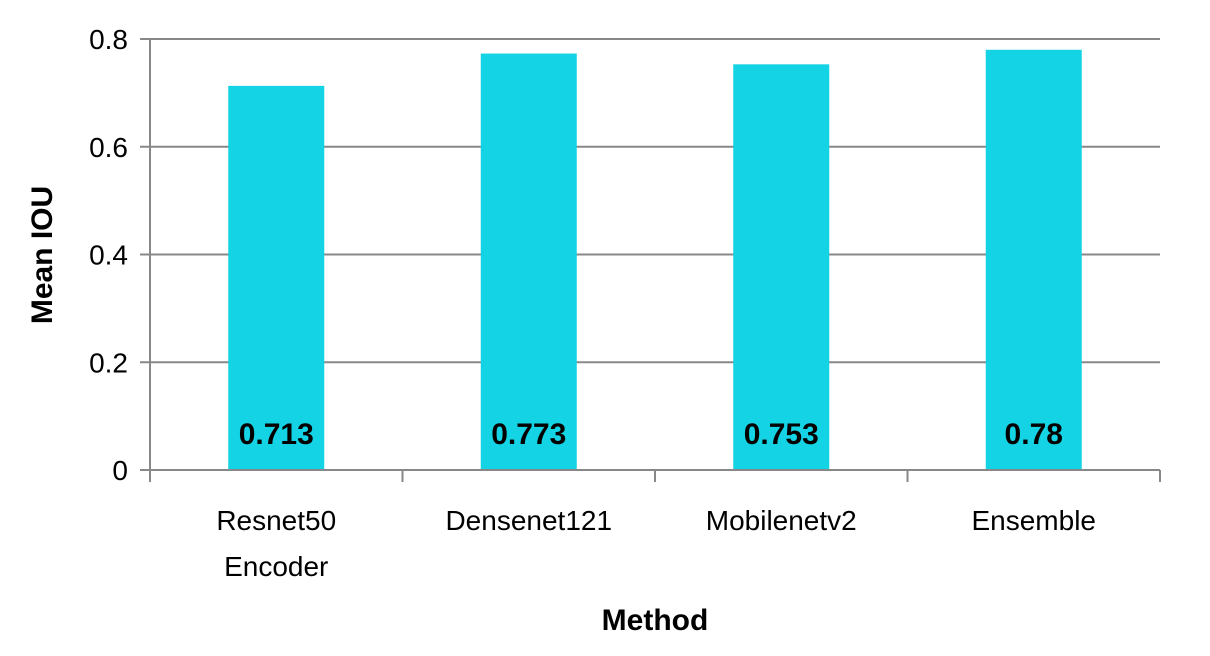  What do you see at coordinates (781, 434) in the screenshot?
I see `data-label: 0.753` at bounding box center [781, 434].